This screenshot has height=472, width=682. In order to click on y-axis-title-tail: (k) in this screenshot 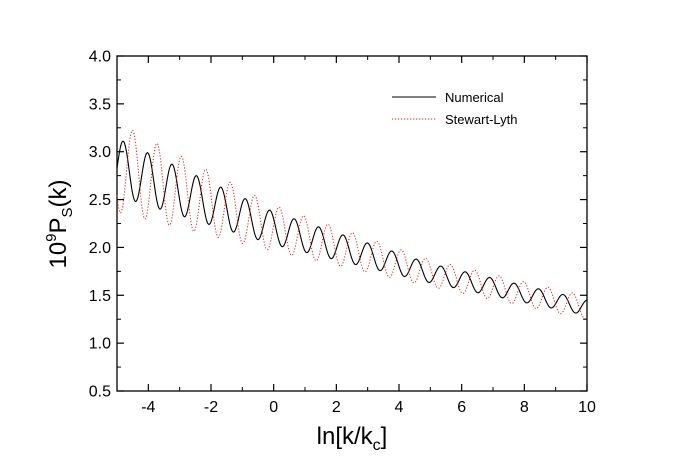, I will do `click(58, 193)`.